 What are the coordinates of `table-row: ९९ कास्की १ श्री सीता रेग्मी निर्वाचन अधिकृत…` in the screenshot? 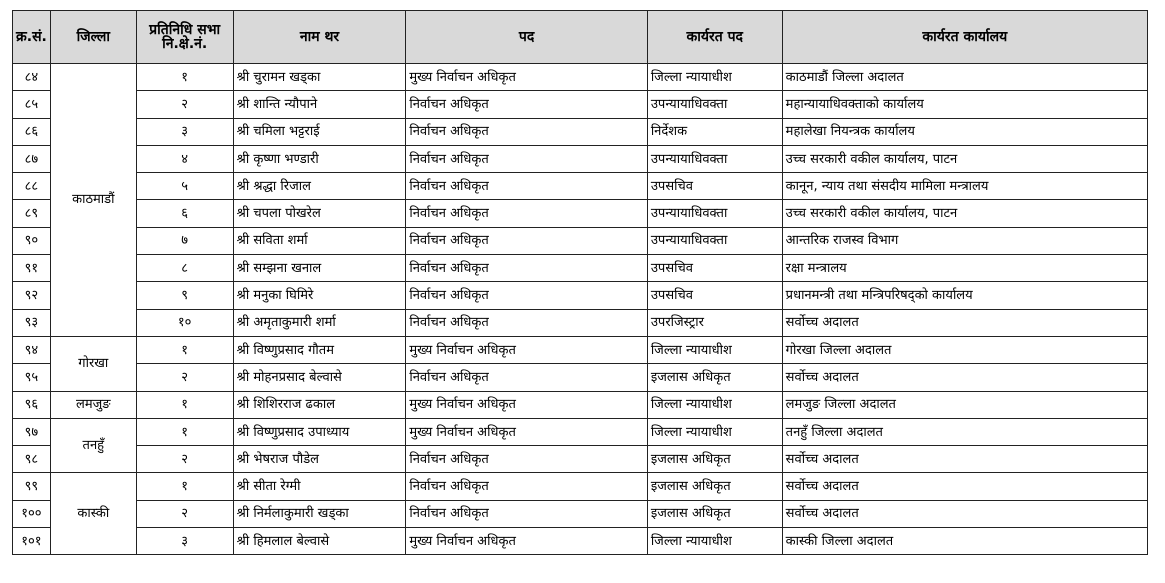 It's located at (580, 514).